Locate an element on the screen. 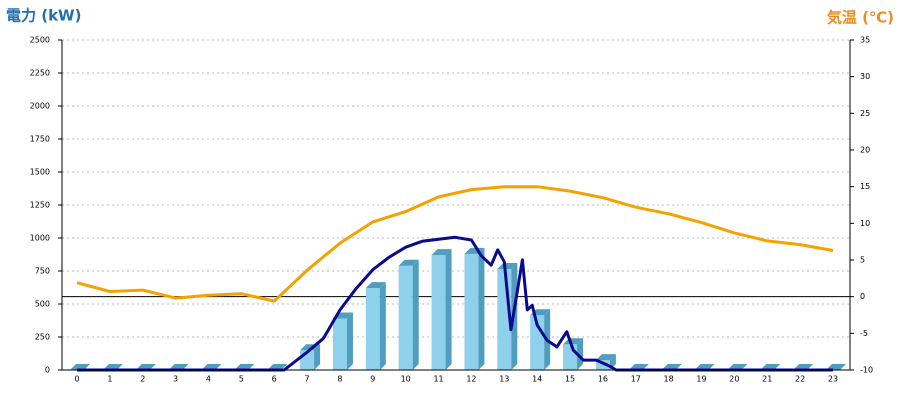  x-tick-label: 11 is located at coordinates (438, 379).